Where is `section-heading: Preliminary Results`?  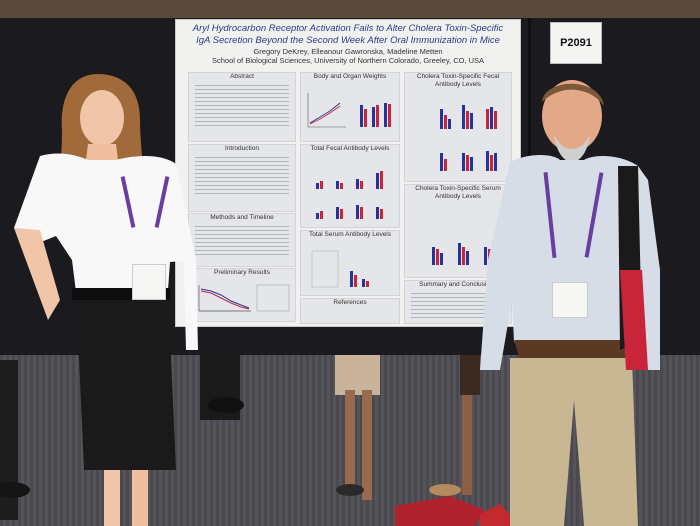
section-heading: Preliminary Results is located at coordinates (242, 272).